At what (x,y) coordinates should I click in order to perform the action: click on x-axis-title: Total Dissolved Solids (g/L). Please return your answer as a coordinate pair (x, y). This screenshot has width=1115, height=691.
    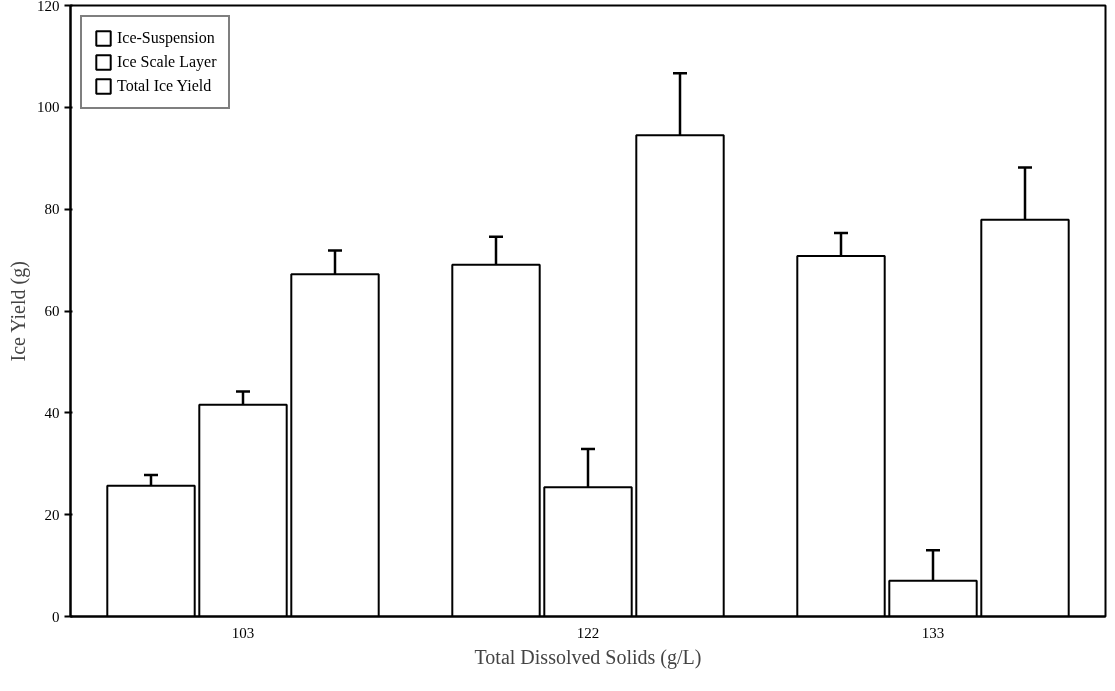
    Looking at the image, I should click on (588, 657).